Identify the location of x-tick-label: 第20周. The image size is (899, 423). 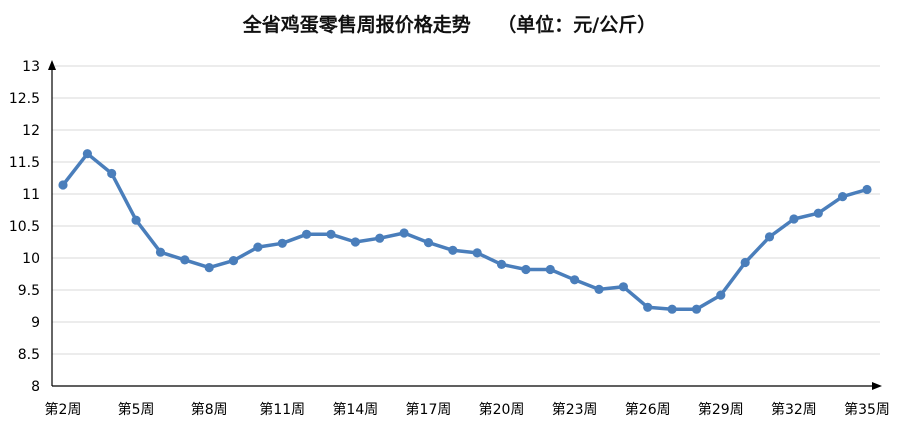
(502, 409).